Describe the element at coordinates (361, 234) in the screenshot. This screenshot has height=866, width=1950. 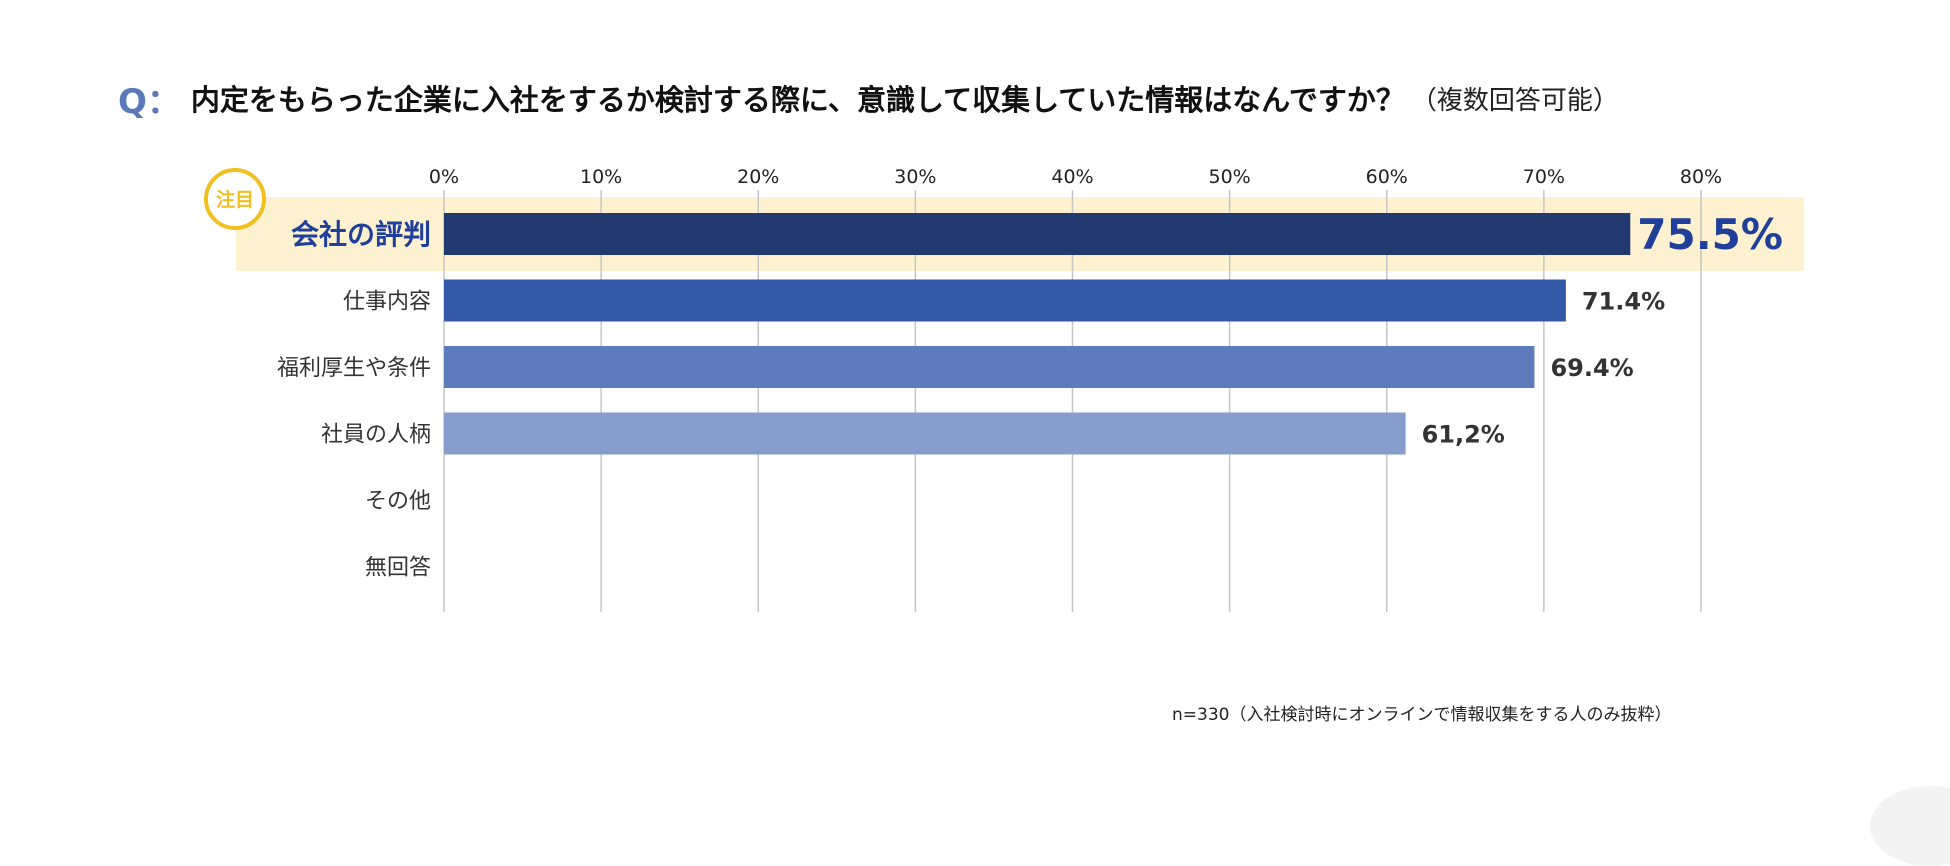
I see `category-label: 会社の評判` at that location.